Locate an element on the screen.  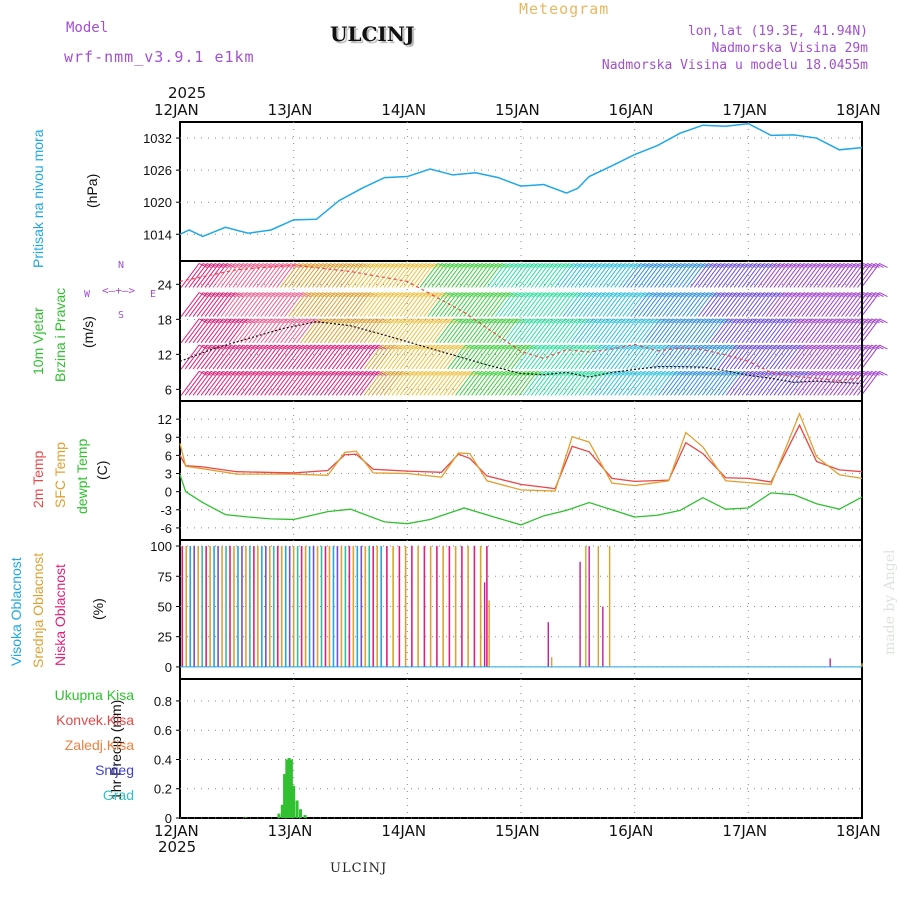
precip-bar is located at coordinates (282, 811).